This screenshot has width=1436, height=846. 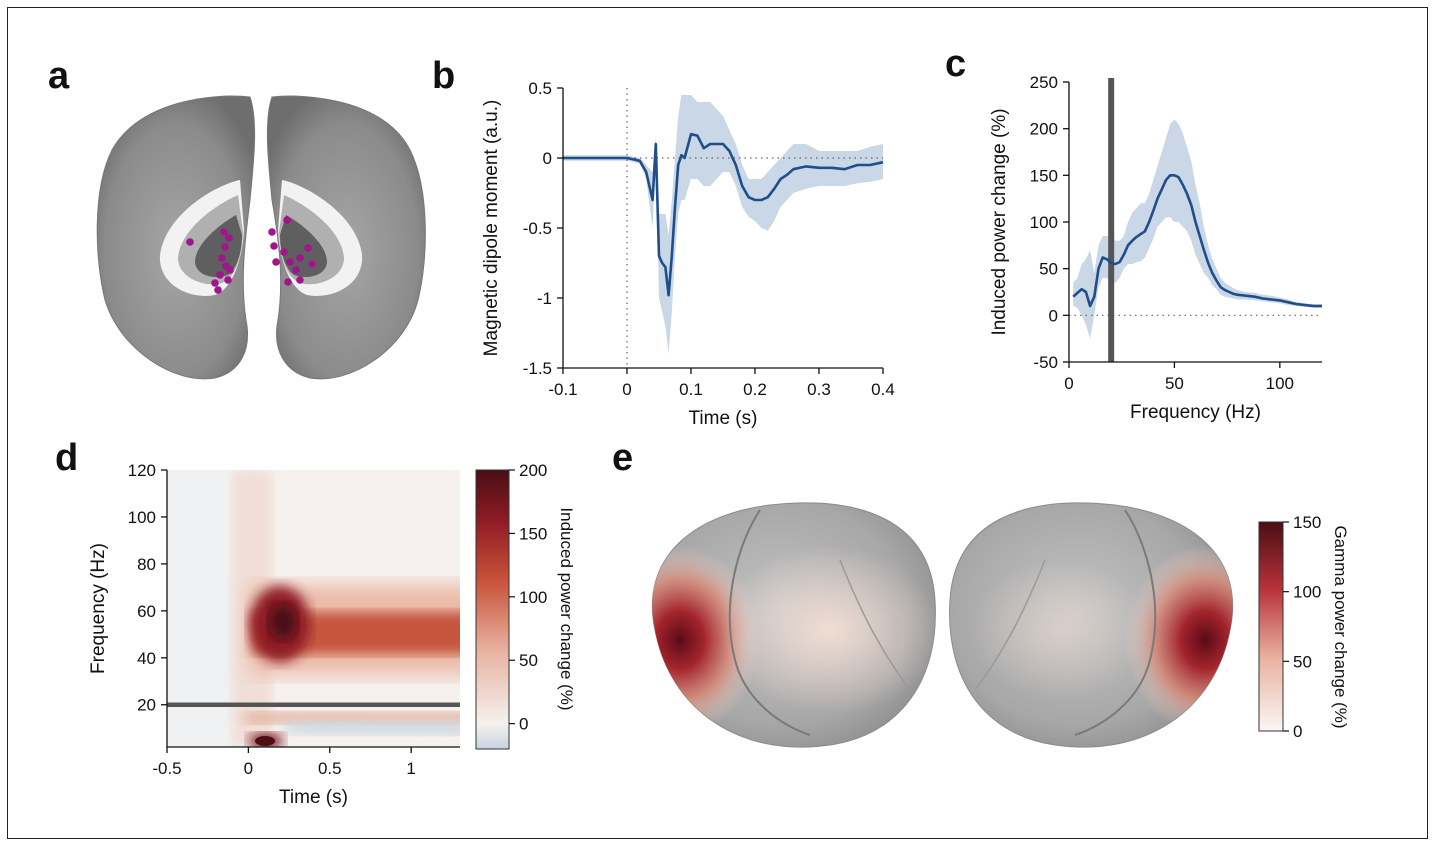 I want to click on y-tick-label: 200, so click(x=1044, y=129).